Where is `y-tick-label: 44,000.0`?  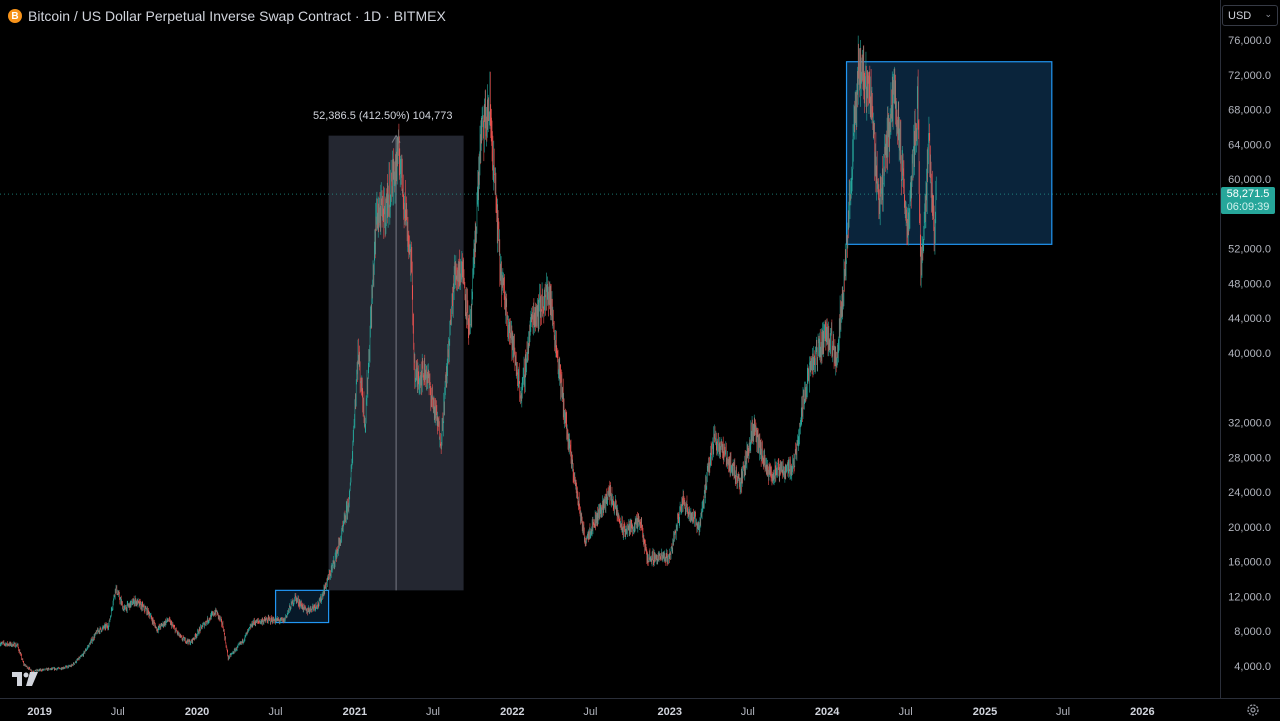
y-tick-label: 44,000.0 is located at coordinates (1249, 319).